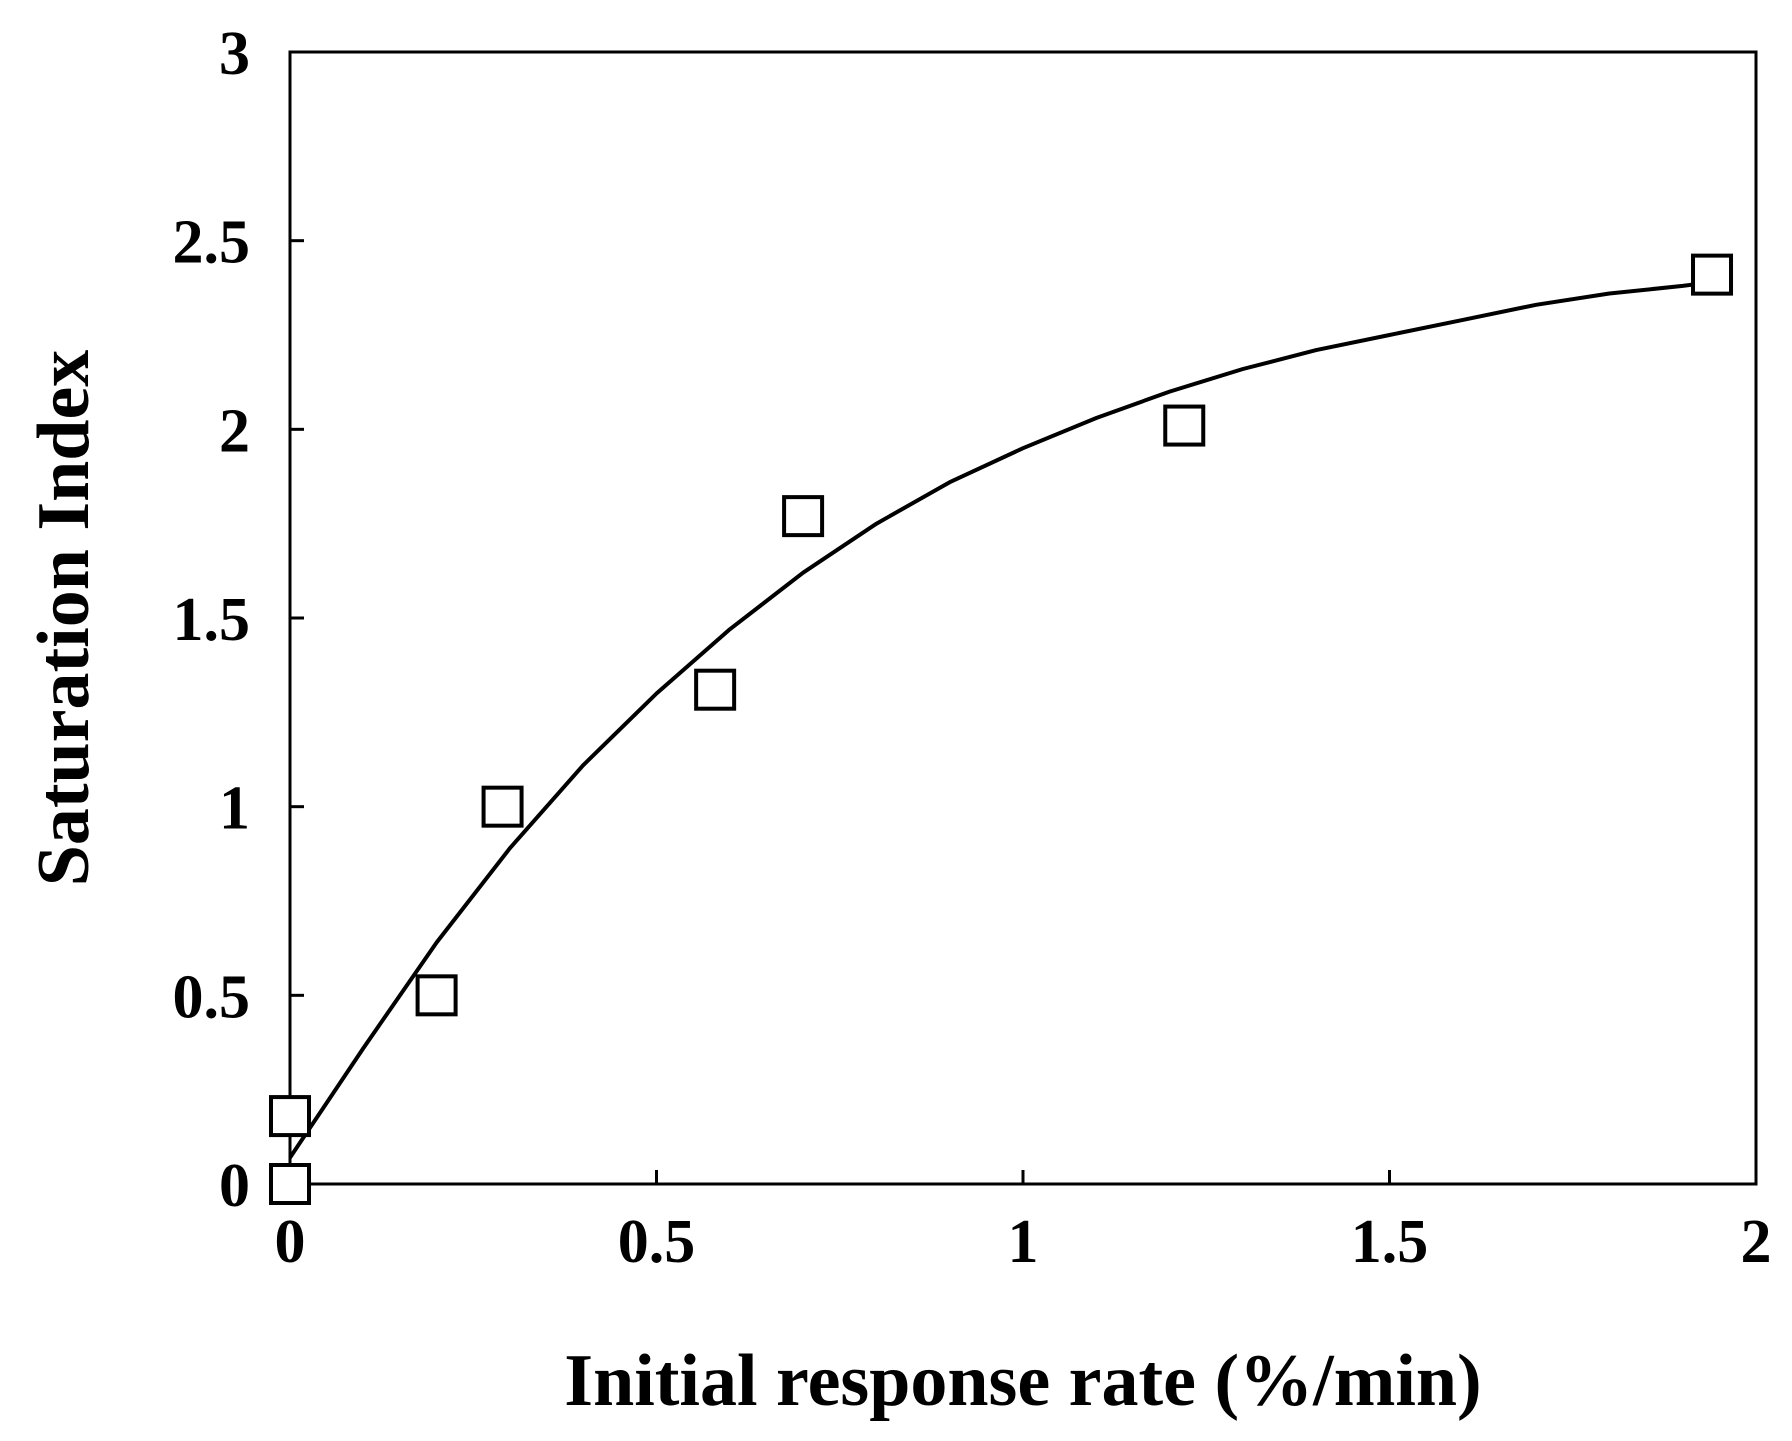 The image size is (1792, 1441). Describe the element at coordinates (290, 1242) in the screenshot. I see `x-tick-label: 0` at that location.